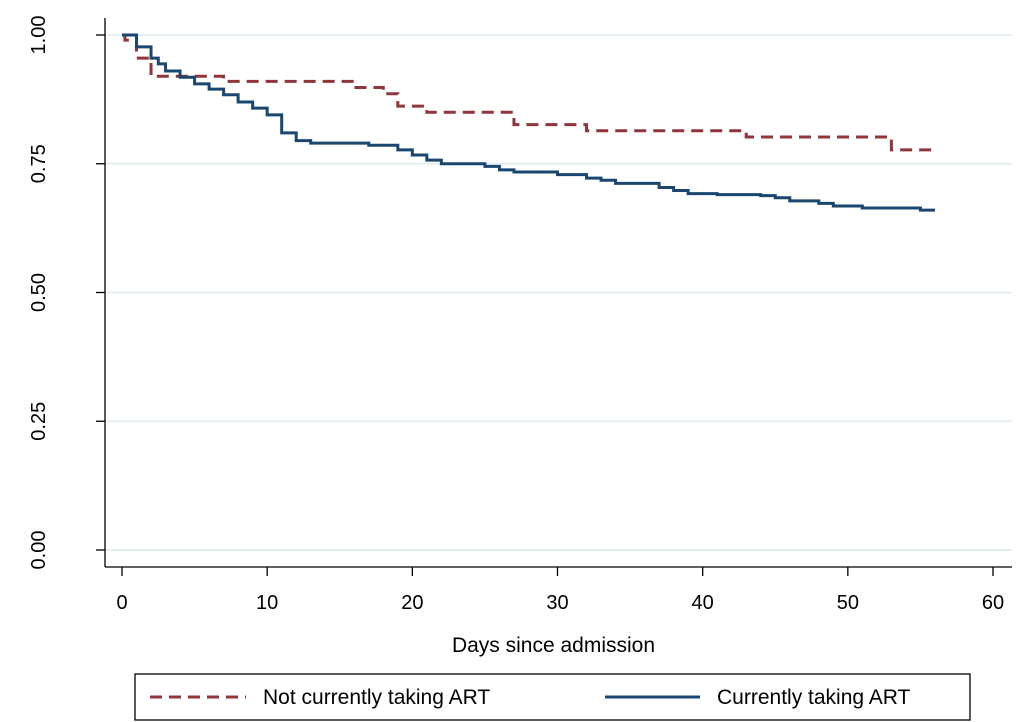 This screenshot has width=1017, height=722. Describe the element at coordinates (121, 603) in the screenshot. I see `x-tick-label: 0` at that location.